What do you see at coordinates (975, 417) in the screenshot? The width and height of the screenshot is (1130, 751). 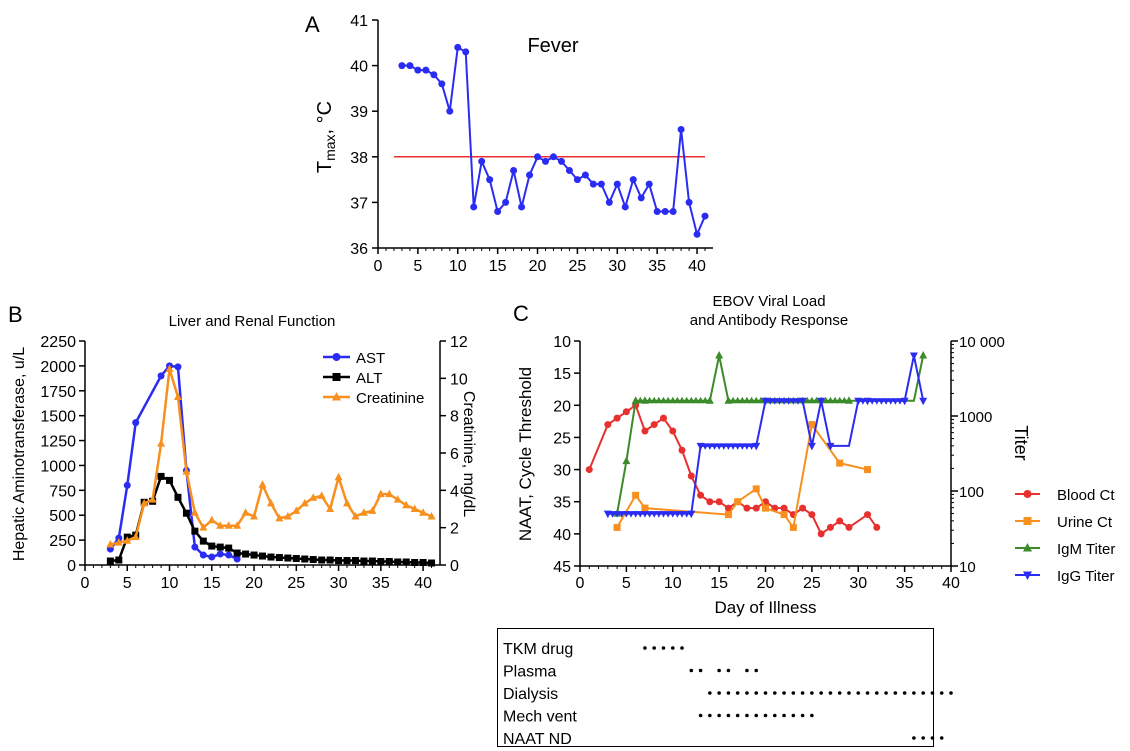 I see `y2-tick-label: 1000` at bounding box center [975, 417].